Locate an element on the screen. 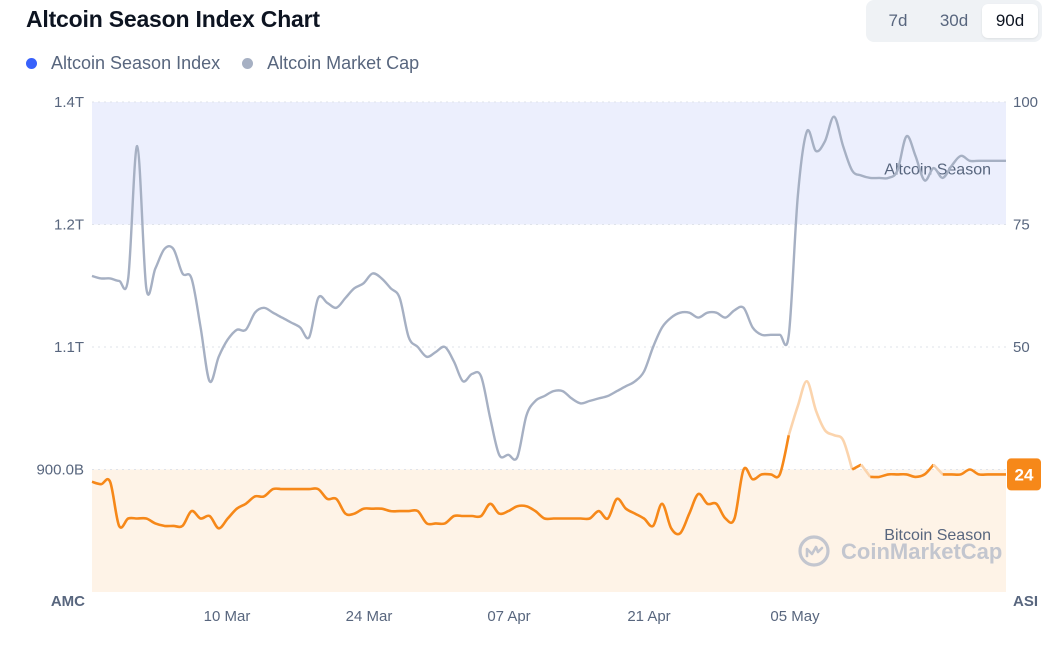  x-tick-label: 07 Apr is located at coordinates (508, 616).